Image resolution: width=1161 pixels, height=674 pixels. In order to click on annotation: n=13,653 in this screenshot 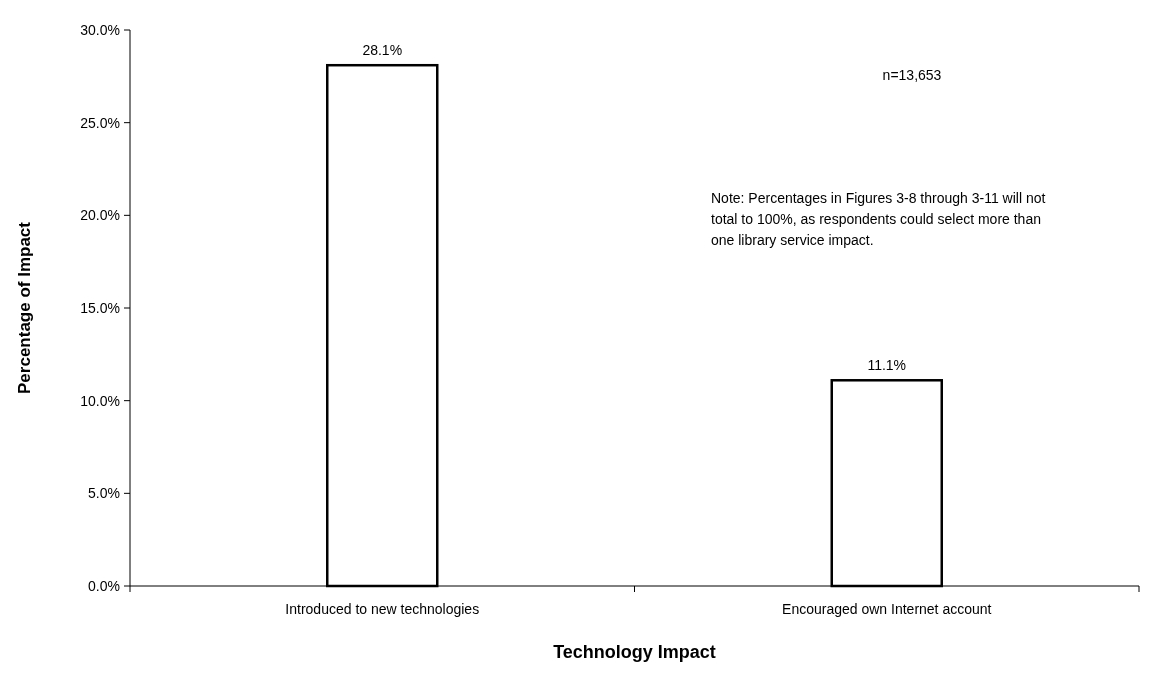, I will do `click(912, 75)`.